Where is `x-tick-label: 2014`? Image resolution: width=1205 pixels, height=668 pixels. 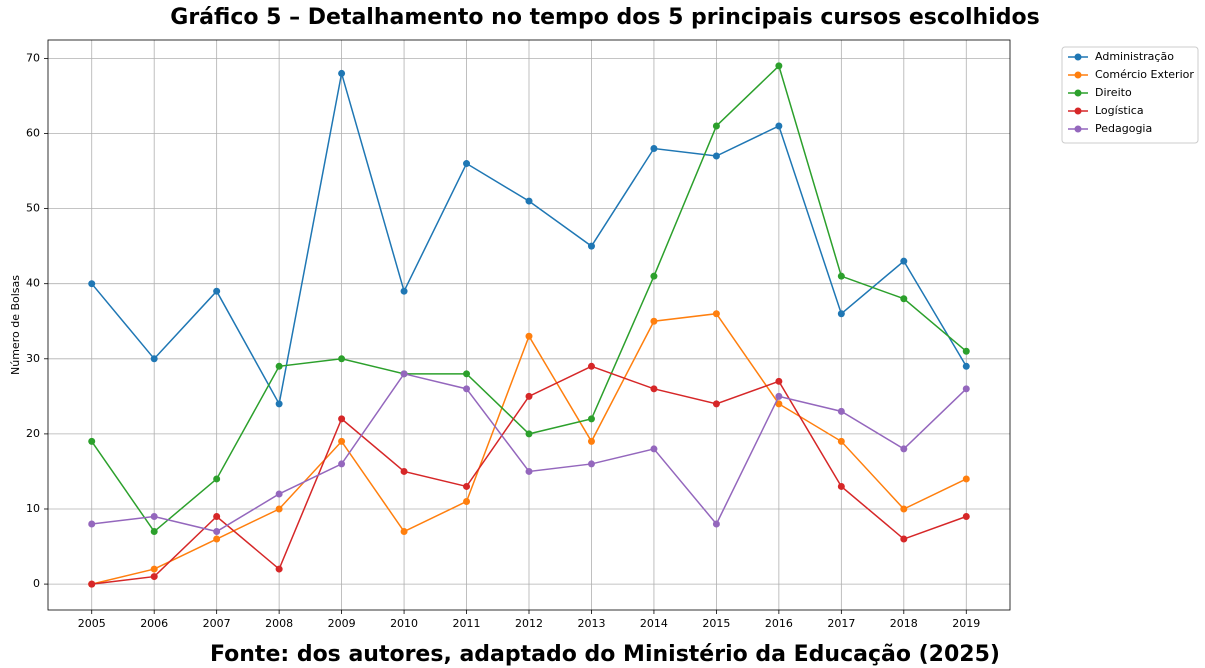
x-tick-label: 2014 is located at coordinates (654, 623).